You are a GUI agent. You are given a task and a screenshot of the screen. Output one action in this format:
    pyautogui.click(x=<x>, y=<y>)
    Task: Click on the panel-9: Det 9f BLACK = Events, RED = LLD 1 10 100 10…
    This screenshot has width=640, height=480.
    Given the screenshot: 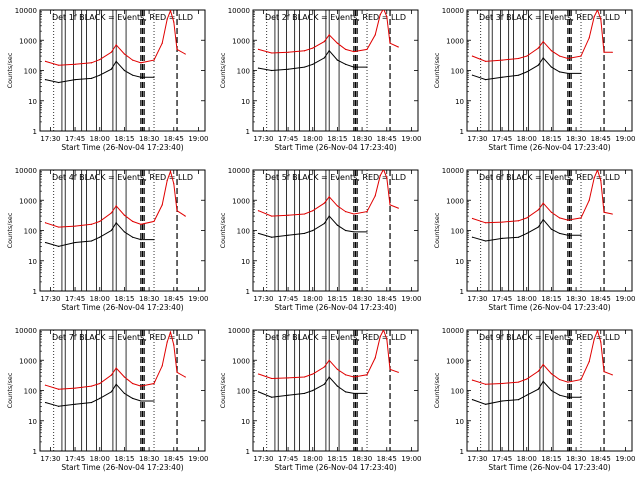 What is the action you would take?
    pyautogui.click(x=534, y=399)
    